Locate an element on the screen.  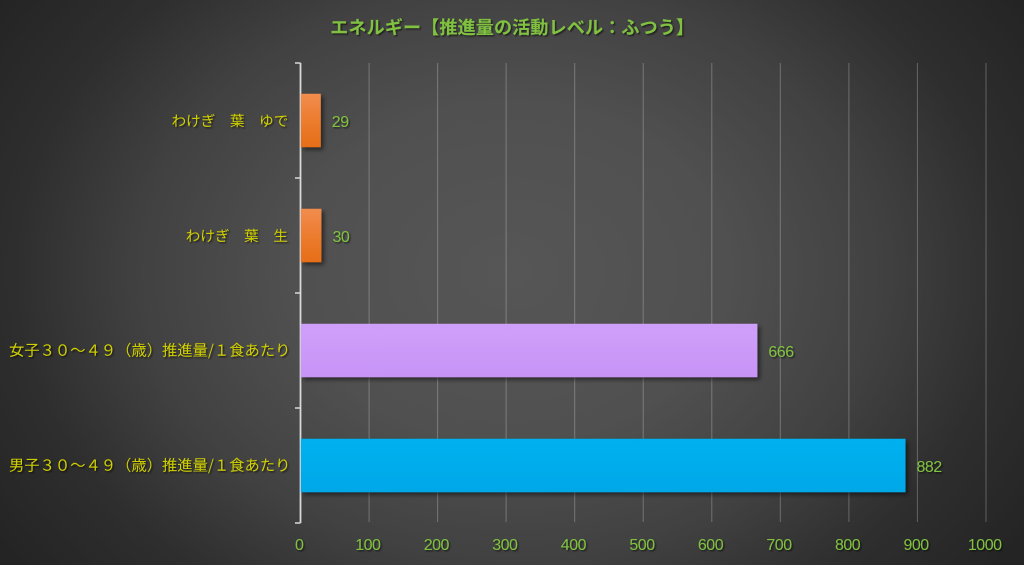
svg-text: 400 is located at coordinates (574, 545).